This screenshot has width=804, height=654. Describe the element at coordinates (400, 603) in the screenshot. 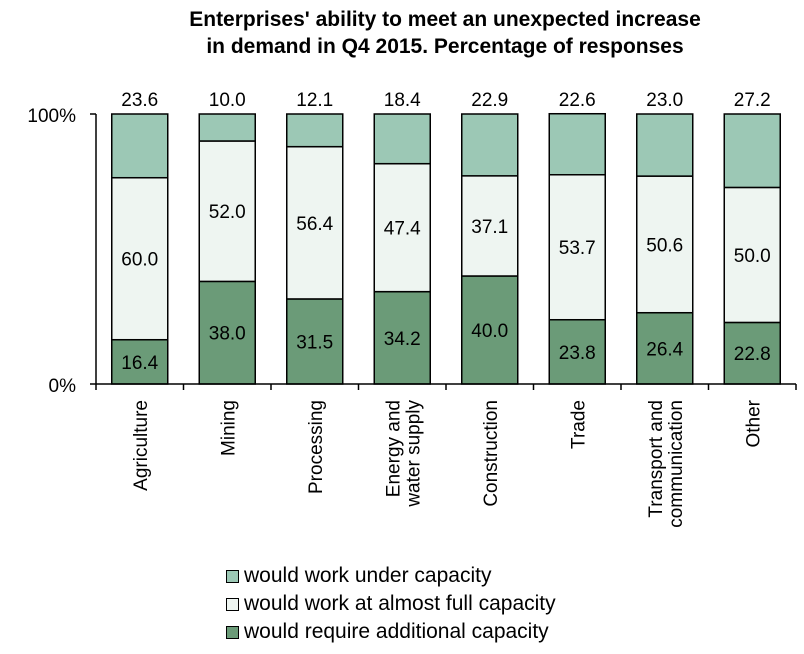

I see `legend-label-full-capacity: would work at almost full capacity` at that location.